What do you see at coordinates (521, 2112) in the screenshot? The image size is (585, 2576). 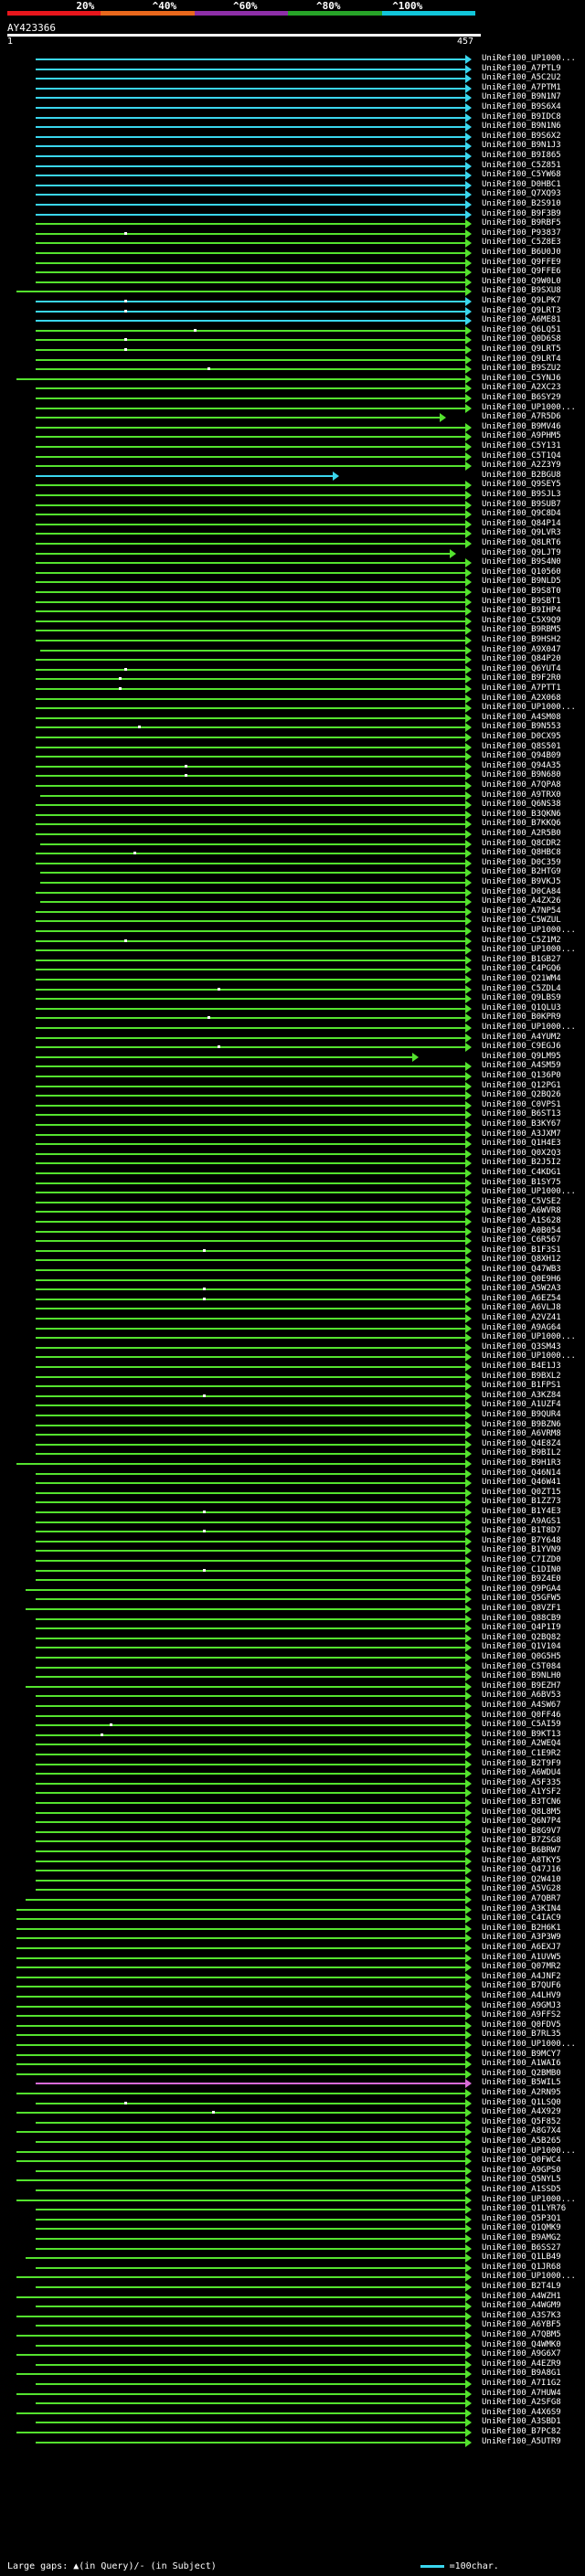 I see `hit-label: UniRef100_A4X929` at bounding box center [521, 2112].